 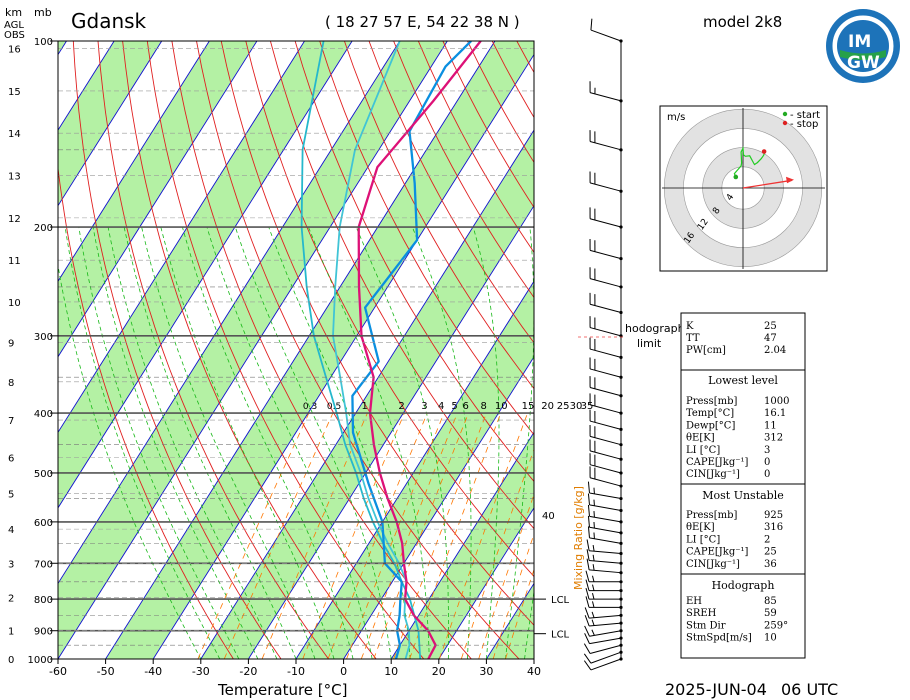 What do you see at coordinates (534, 671) in the screenshot?
I see `x-tick-label: 40` at bounding box center [534, 671].